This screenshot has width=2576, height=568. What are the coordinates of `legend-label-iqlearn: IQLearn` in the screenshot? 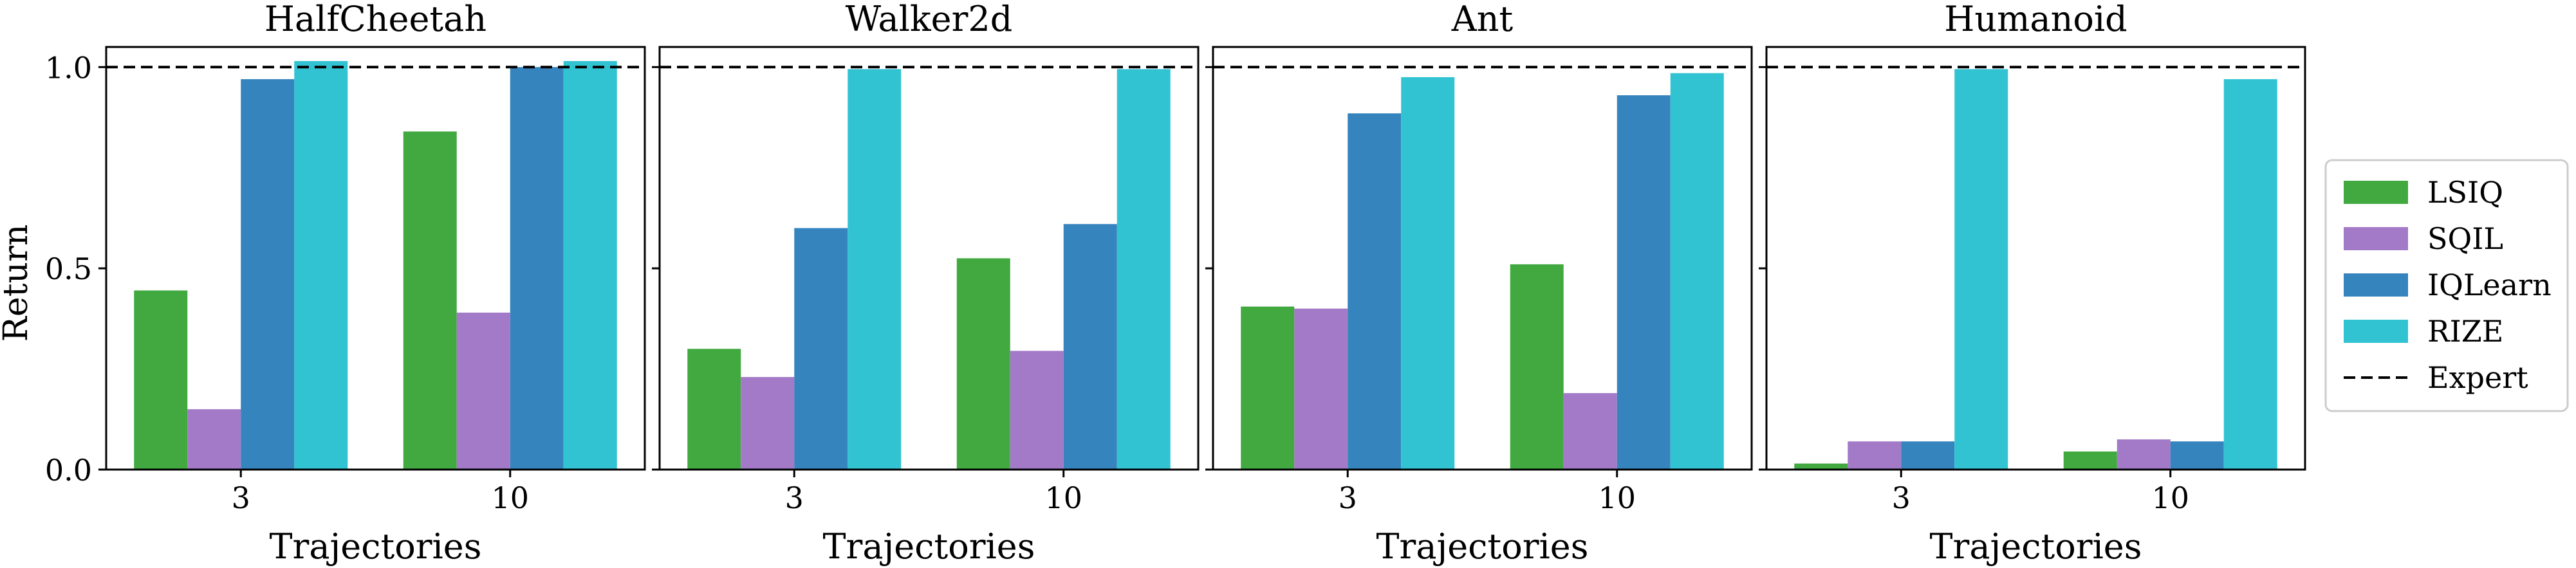 It's located at (2489, 285).